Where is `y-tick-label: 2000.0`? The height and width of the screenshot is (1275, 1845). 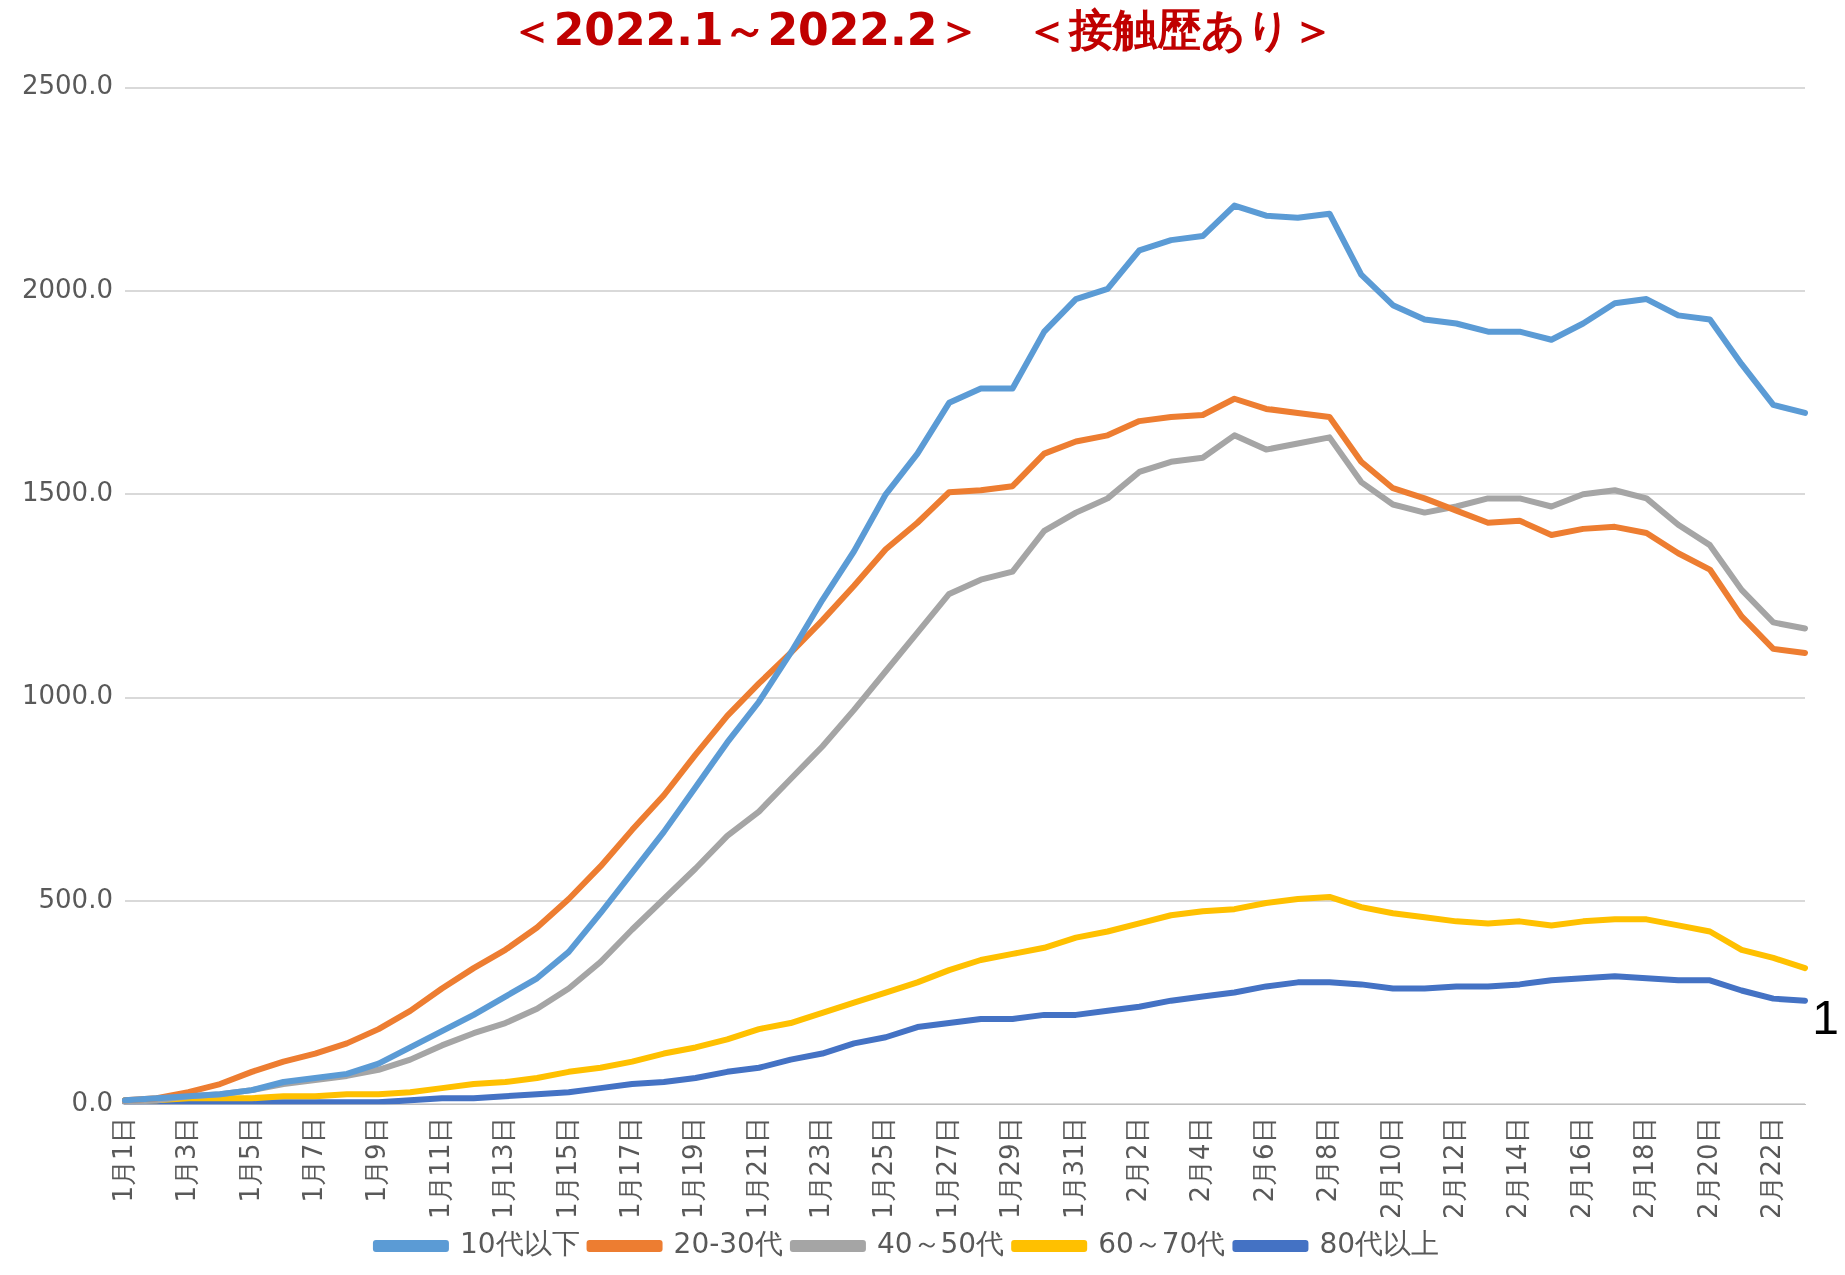
y-tick-label: 2000.0 is located at coordinates (67, 288).